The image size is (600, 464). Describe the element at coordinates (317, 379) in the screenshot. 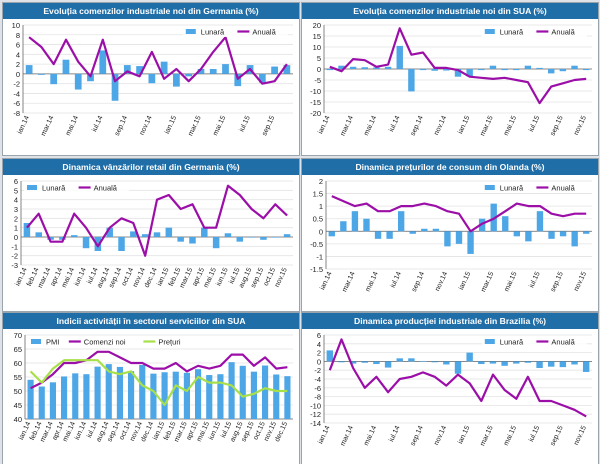

I see `y-tick-label: -4` at that location.